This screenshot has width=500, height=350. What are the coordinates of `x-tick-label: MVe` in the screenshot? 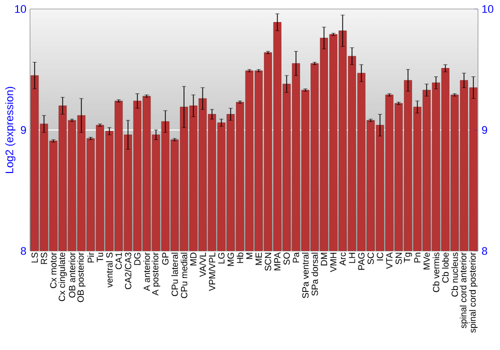 It's located at (427, 261).